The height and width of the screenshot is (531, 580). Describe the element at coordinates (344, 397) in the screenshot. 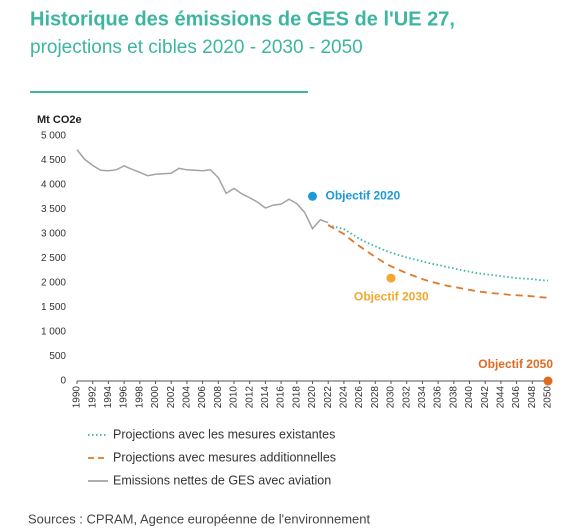

I see `x-tick-label: 2024` at that location.